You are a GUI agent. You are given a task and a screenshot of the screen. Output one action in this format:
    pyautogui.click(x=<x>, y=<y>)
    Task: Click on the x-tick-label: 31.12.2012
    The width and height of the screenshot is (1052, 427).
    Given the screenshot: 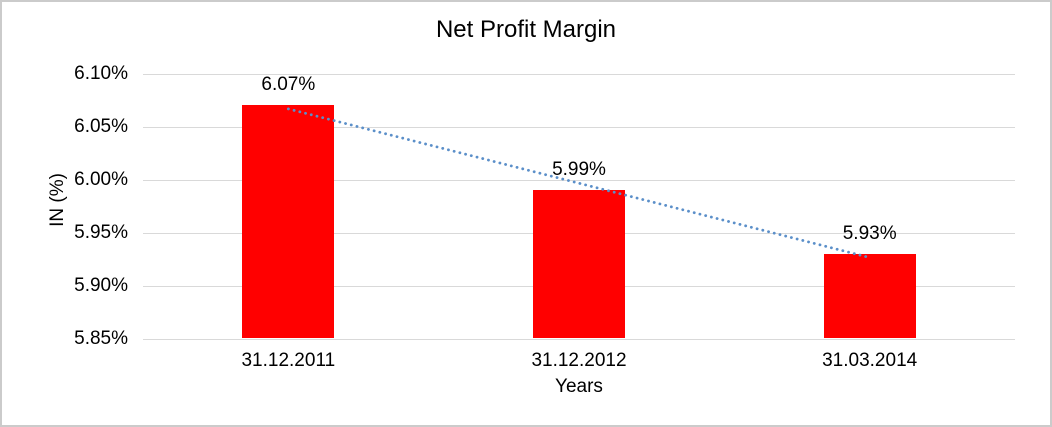 What is the action you would take?
    pyautogui.click(x=579, y=360)
    